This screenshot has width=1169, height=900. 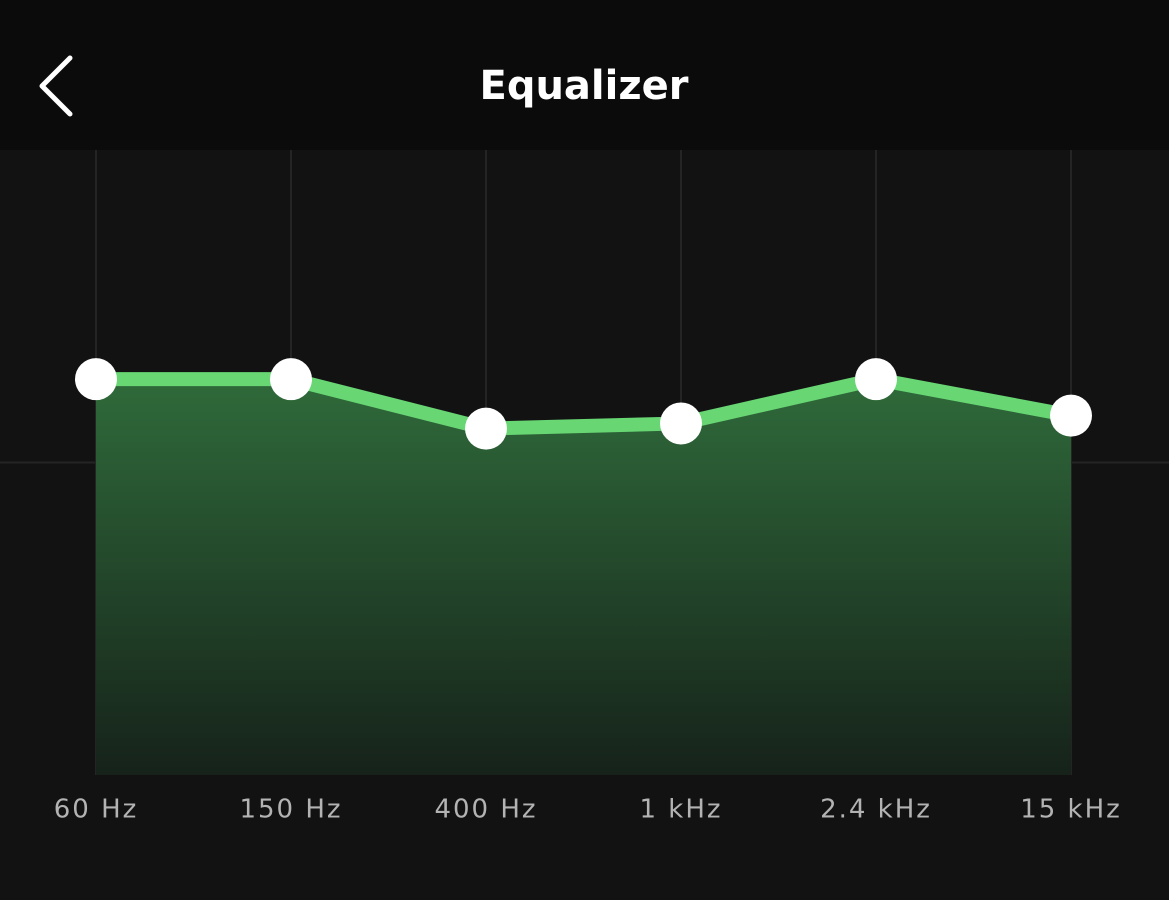 I want to click on x-tick-label: 400 Hz, so click(x=485, y=810).